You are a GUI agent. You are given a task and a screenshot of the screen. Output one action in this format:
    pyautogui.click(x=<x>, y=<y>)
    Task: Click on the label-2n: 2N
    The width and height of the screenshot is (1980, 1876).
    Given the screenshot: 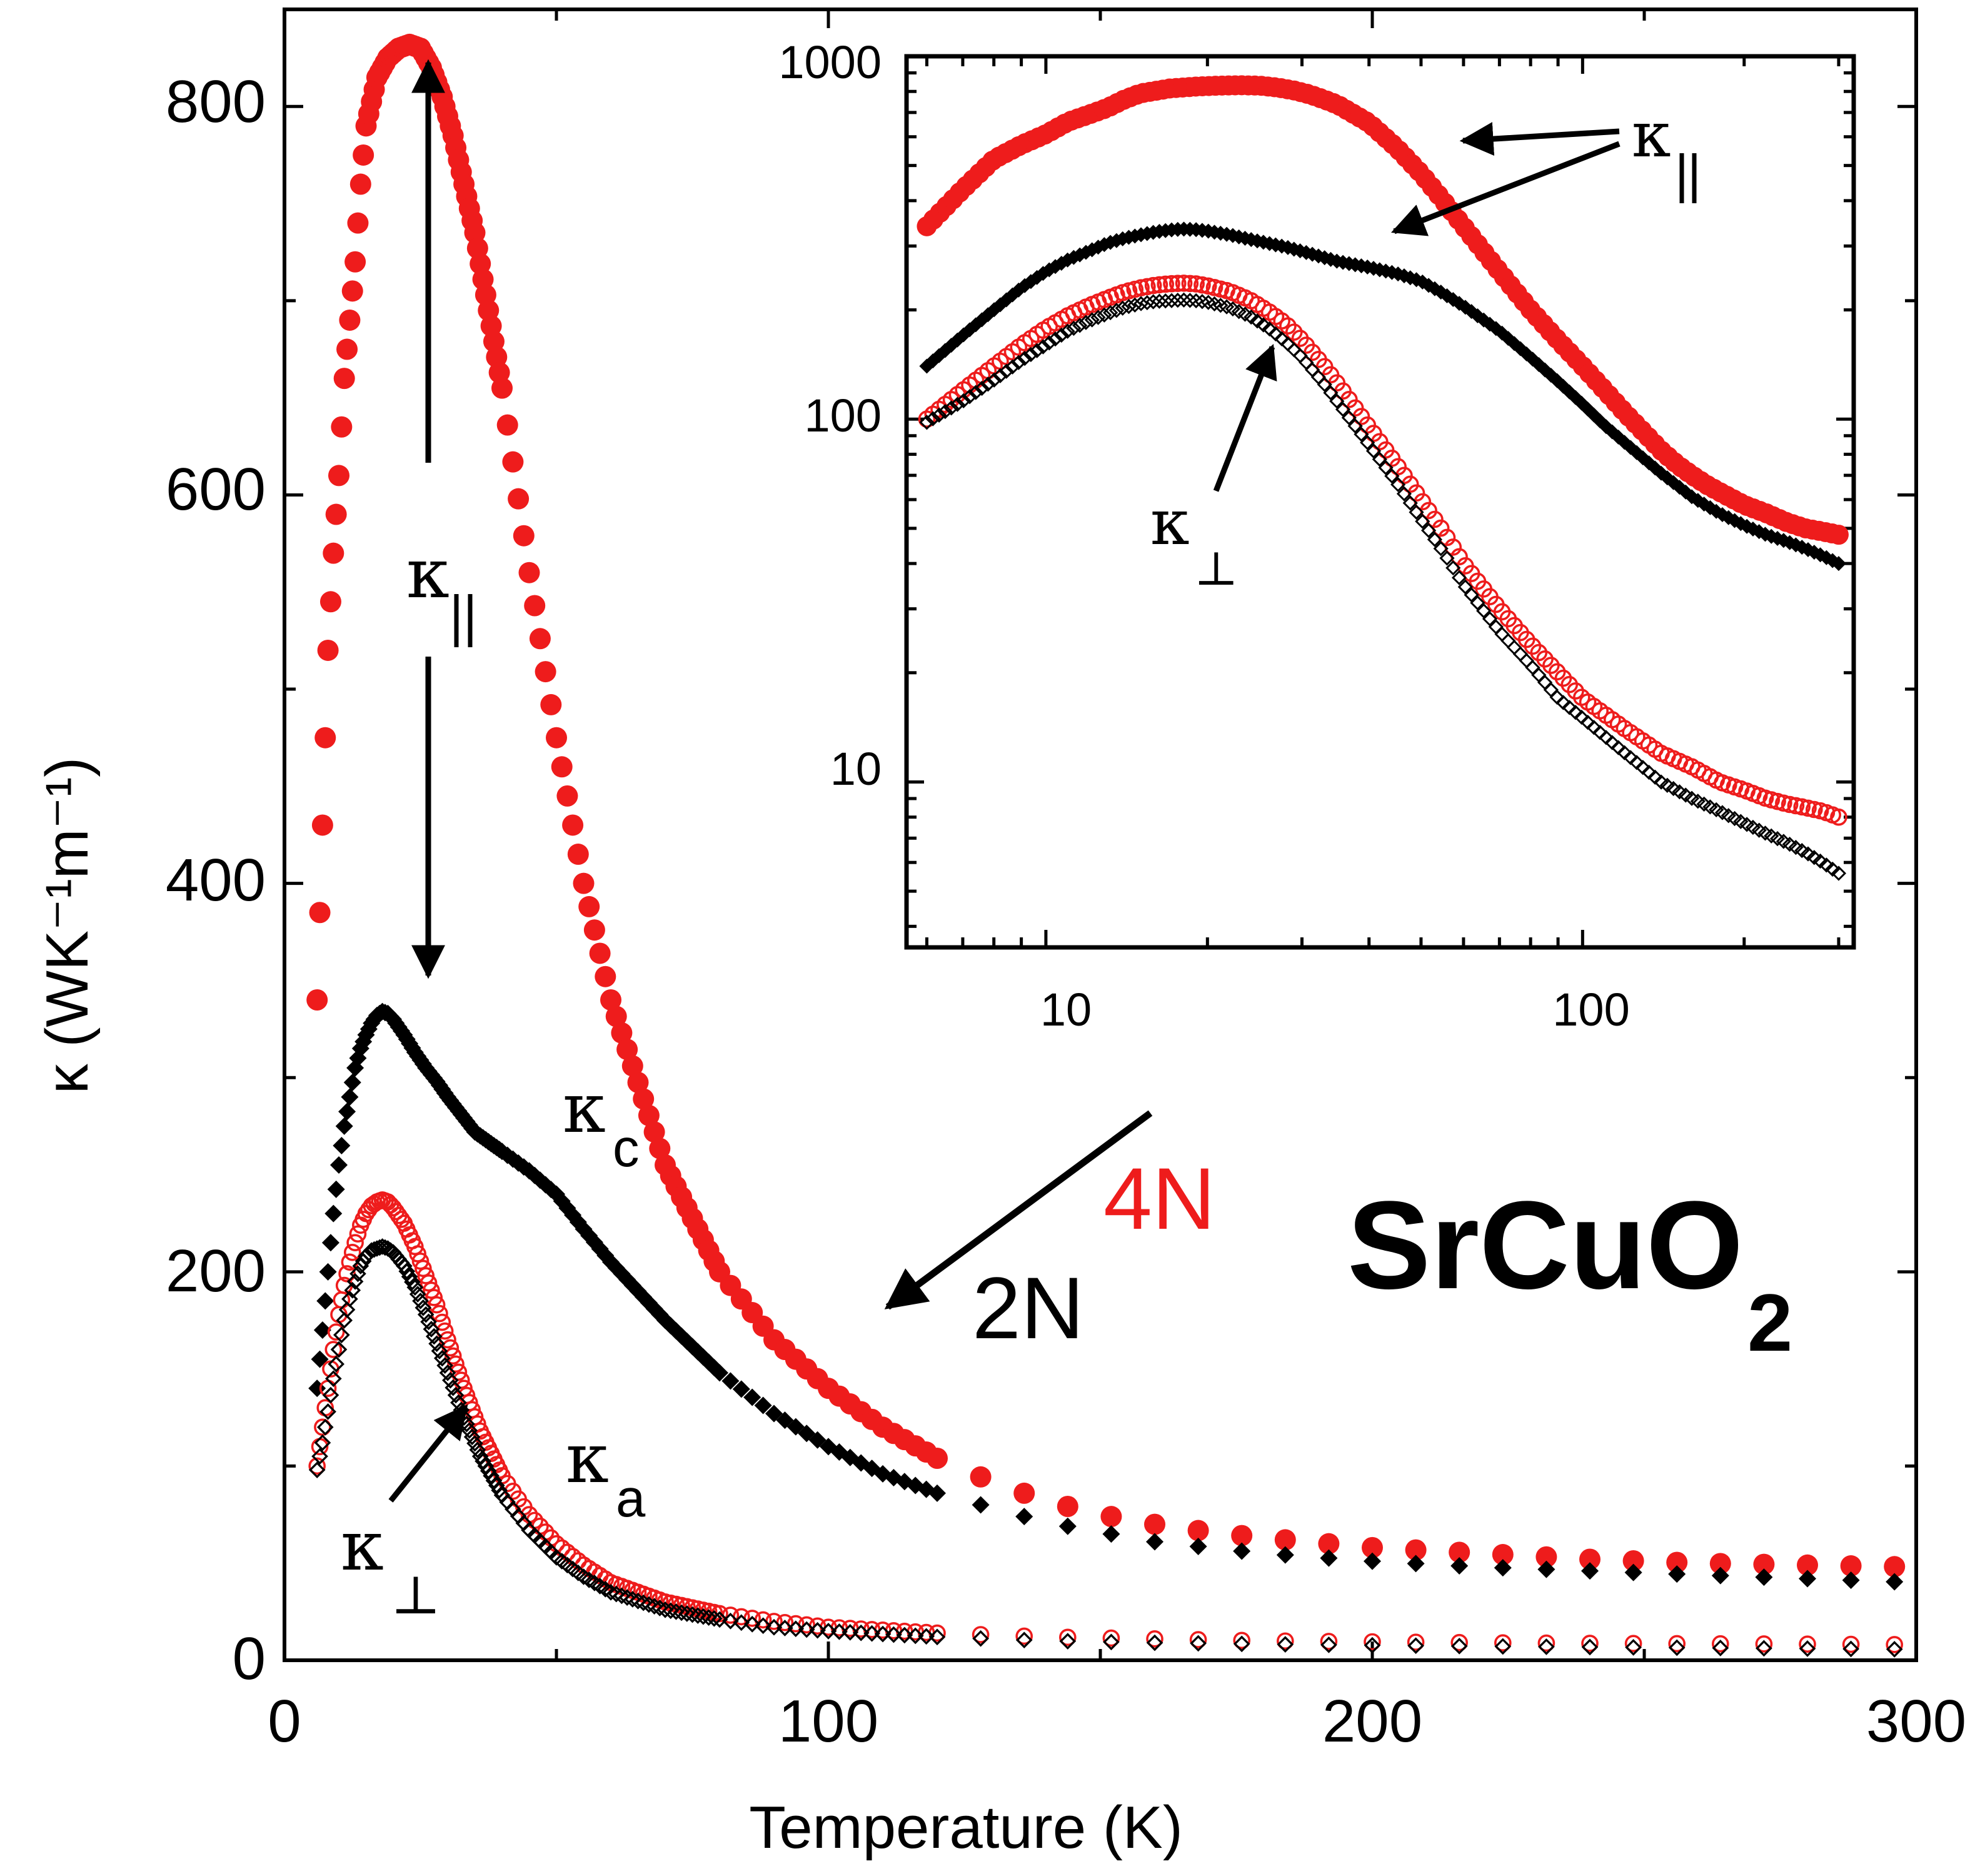 What is the action you would take?
    pyautogui.click(x=1028, y=1308)
    